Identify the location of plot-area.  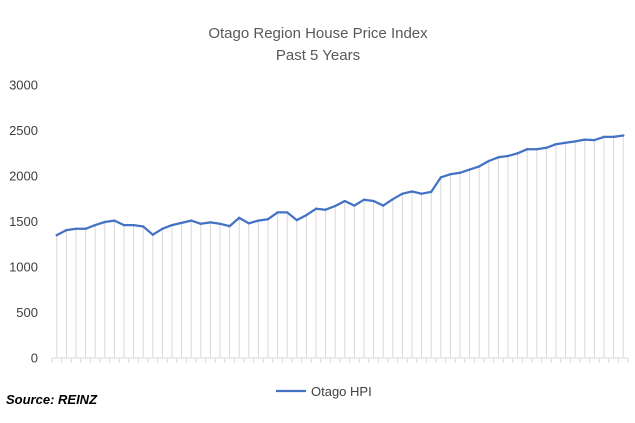
(340, 360).